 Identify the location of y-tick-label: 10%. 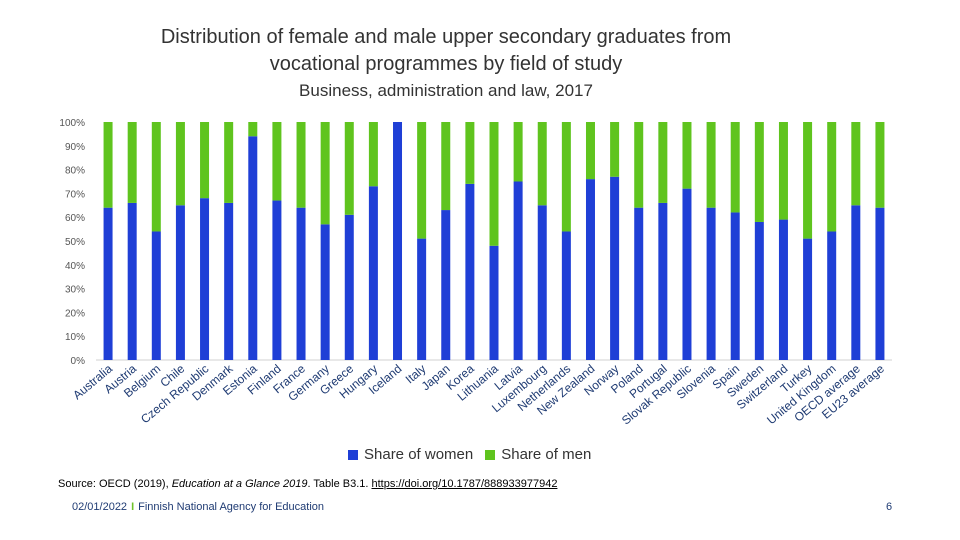
(75, 337).